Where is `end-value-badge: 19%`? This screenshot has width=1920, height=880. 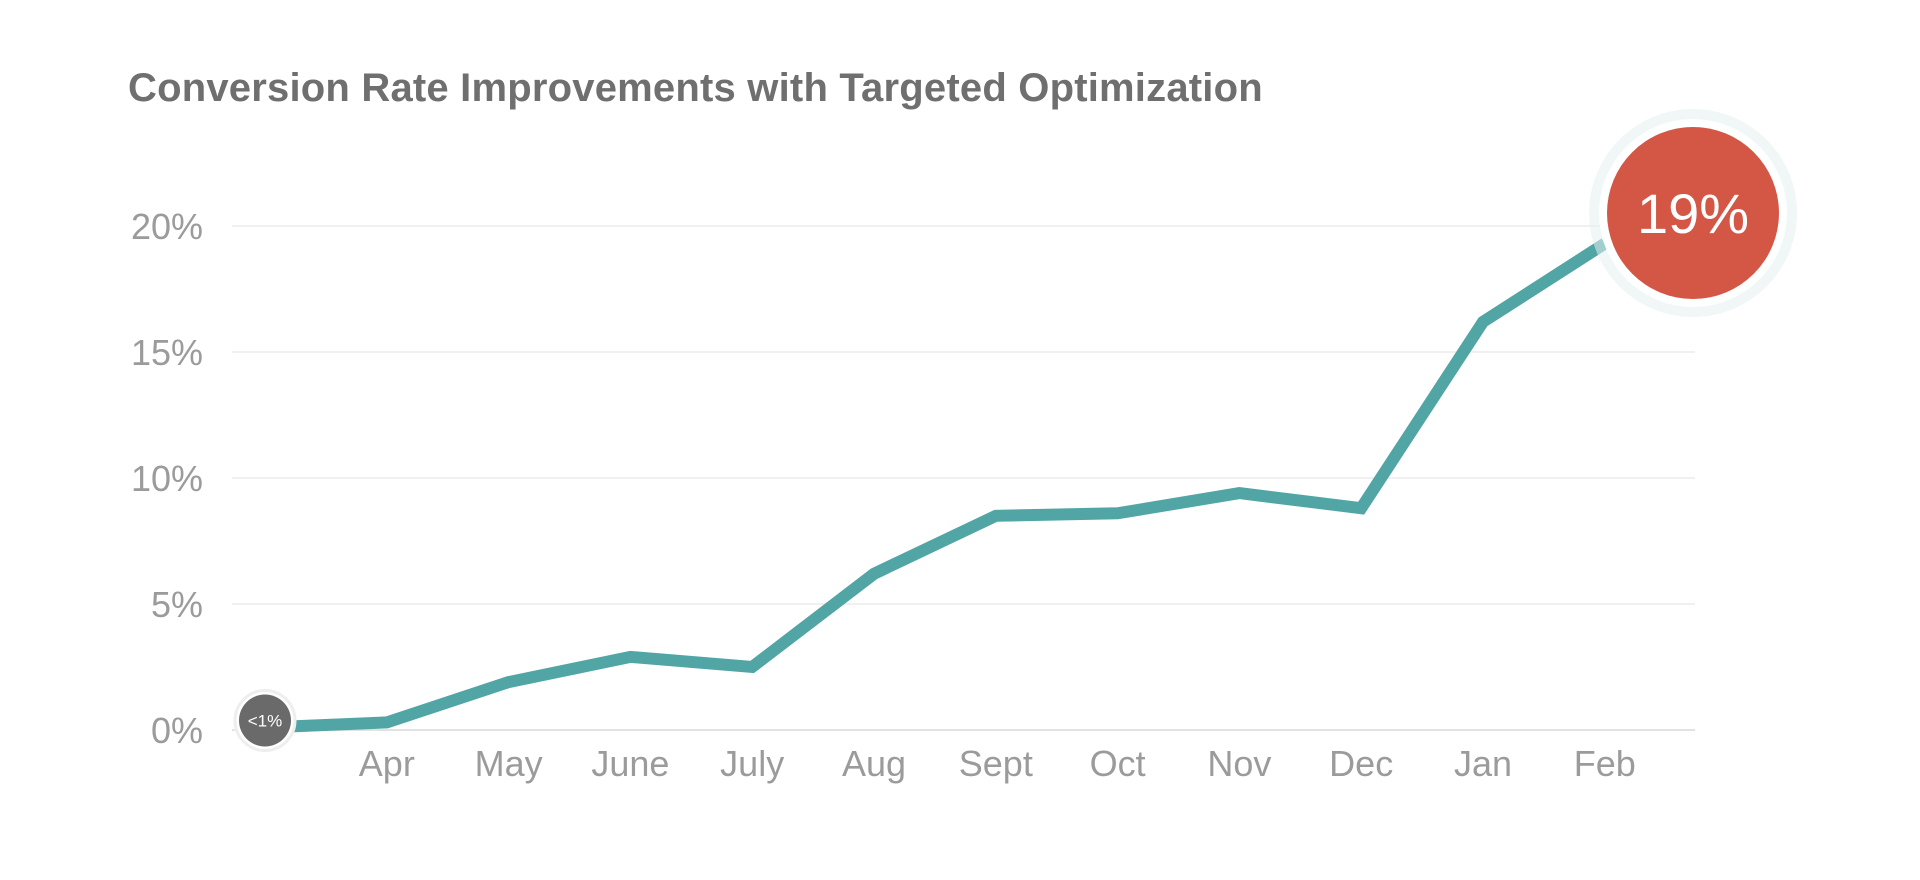 end-value-badge: 19% is located at coordinates (1693, 213).